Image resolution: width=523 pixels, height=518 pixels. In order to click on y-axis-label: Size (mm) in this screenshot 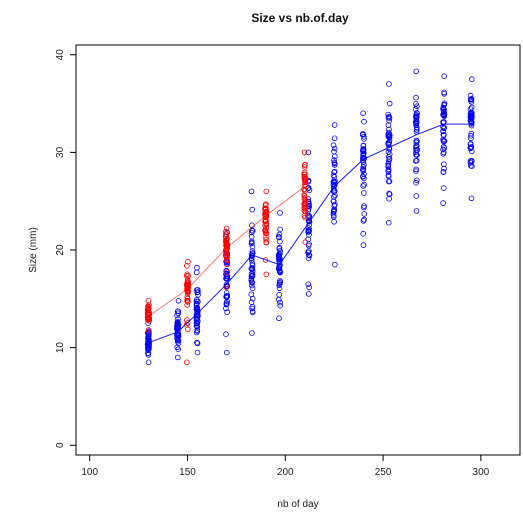, I will do `click(33, 250)`.